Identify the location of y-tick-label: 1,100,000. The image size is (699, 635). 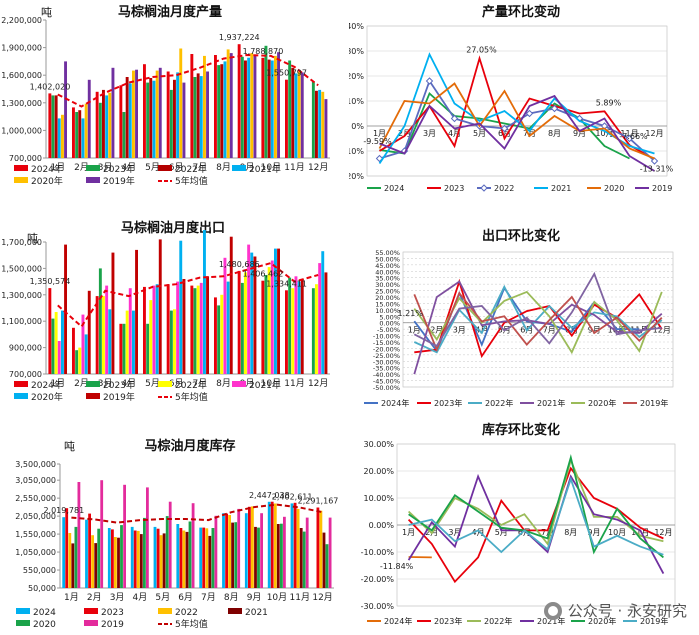
(21, 321).